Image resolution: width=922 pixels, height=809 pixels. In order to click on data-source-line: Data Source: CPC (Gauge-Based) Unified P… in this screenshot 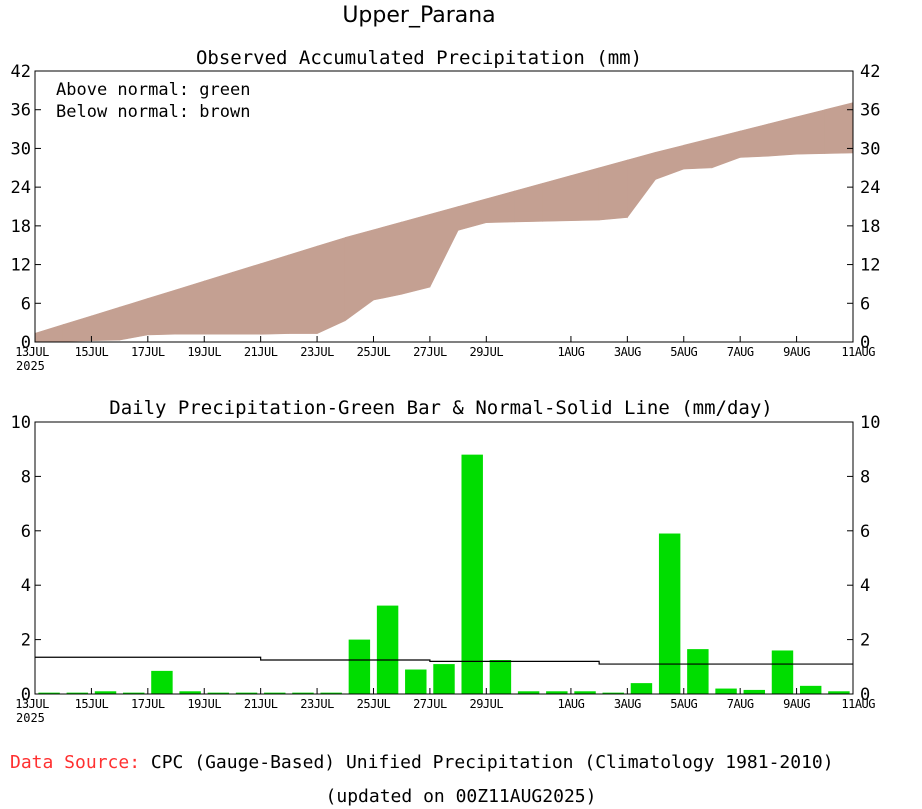, I will do `click(466, 762)`.